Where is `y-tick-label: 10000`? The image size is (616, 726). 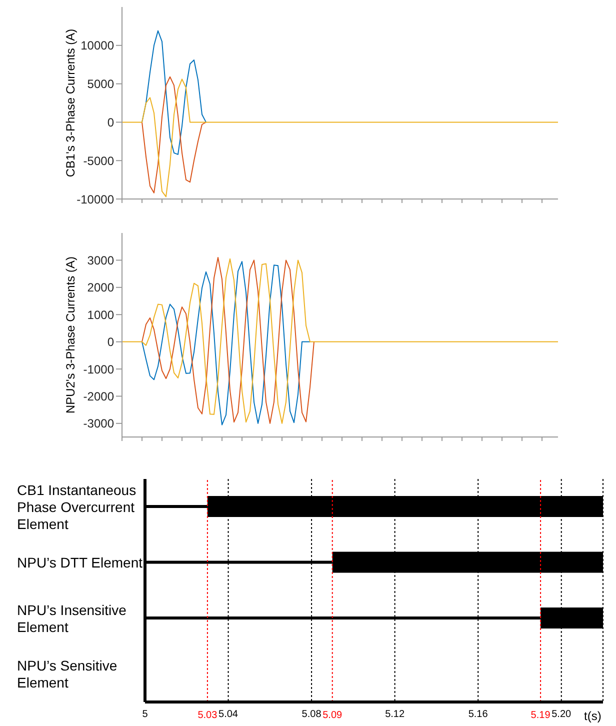
y-tick-label: 10000 is located at coordinates (97, 45).